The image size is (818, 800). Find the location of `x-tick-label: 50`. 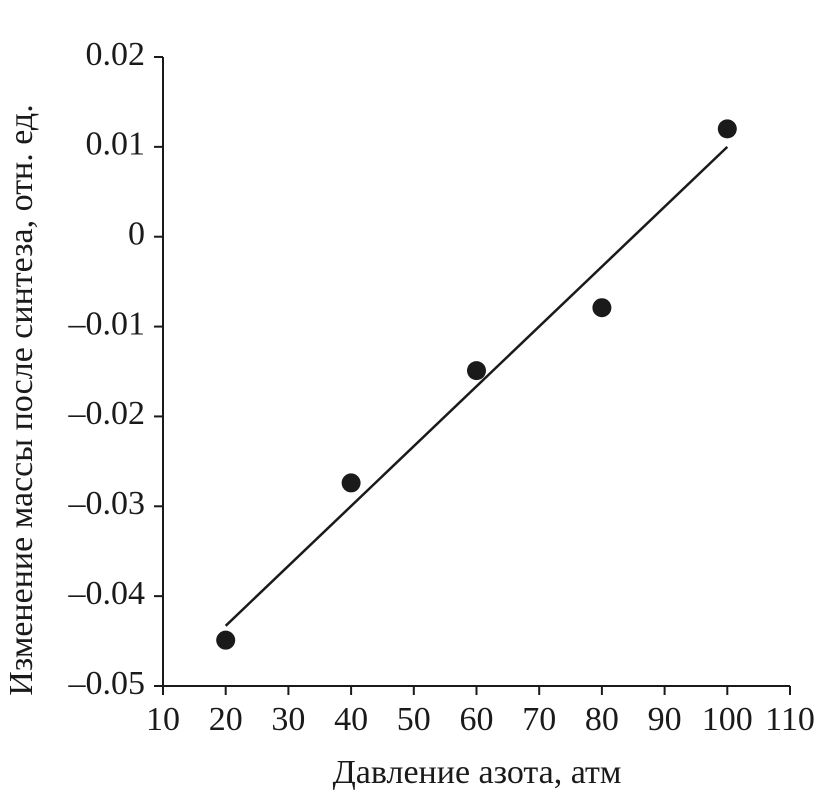

x-tick-label: 50 is located at coordinates (414, 719).